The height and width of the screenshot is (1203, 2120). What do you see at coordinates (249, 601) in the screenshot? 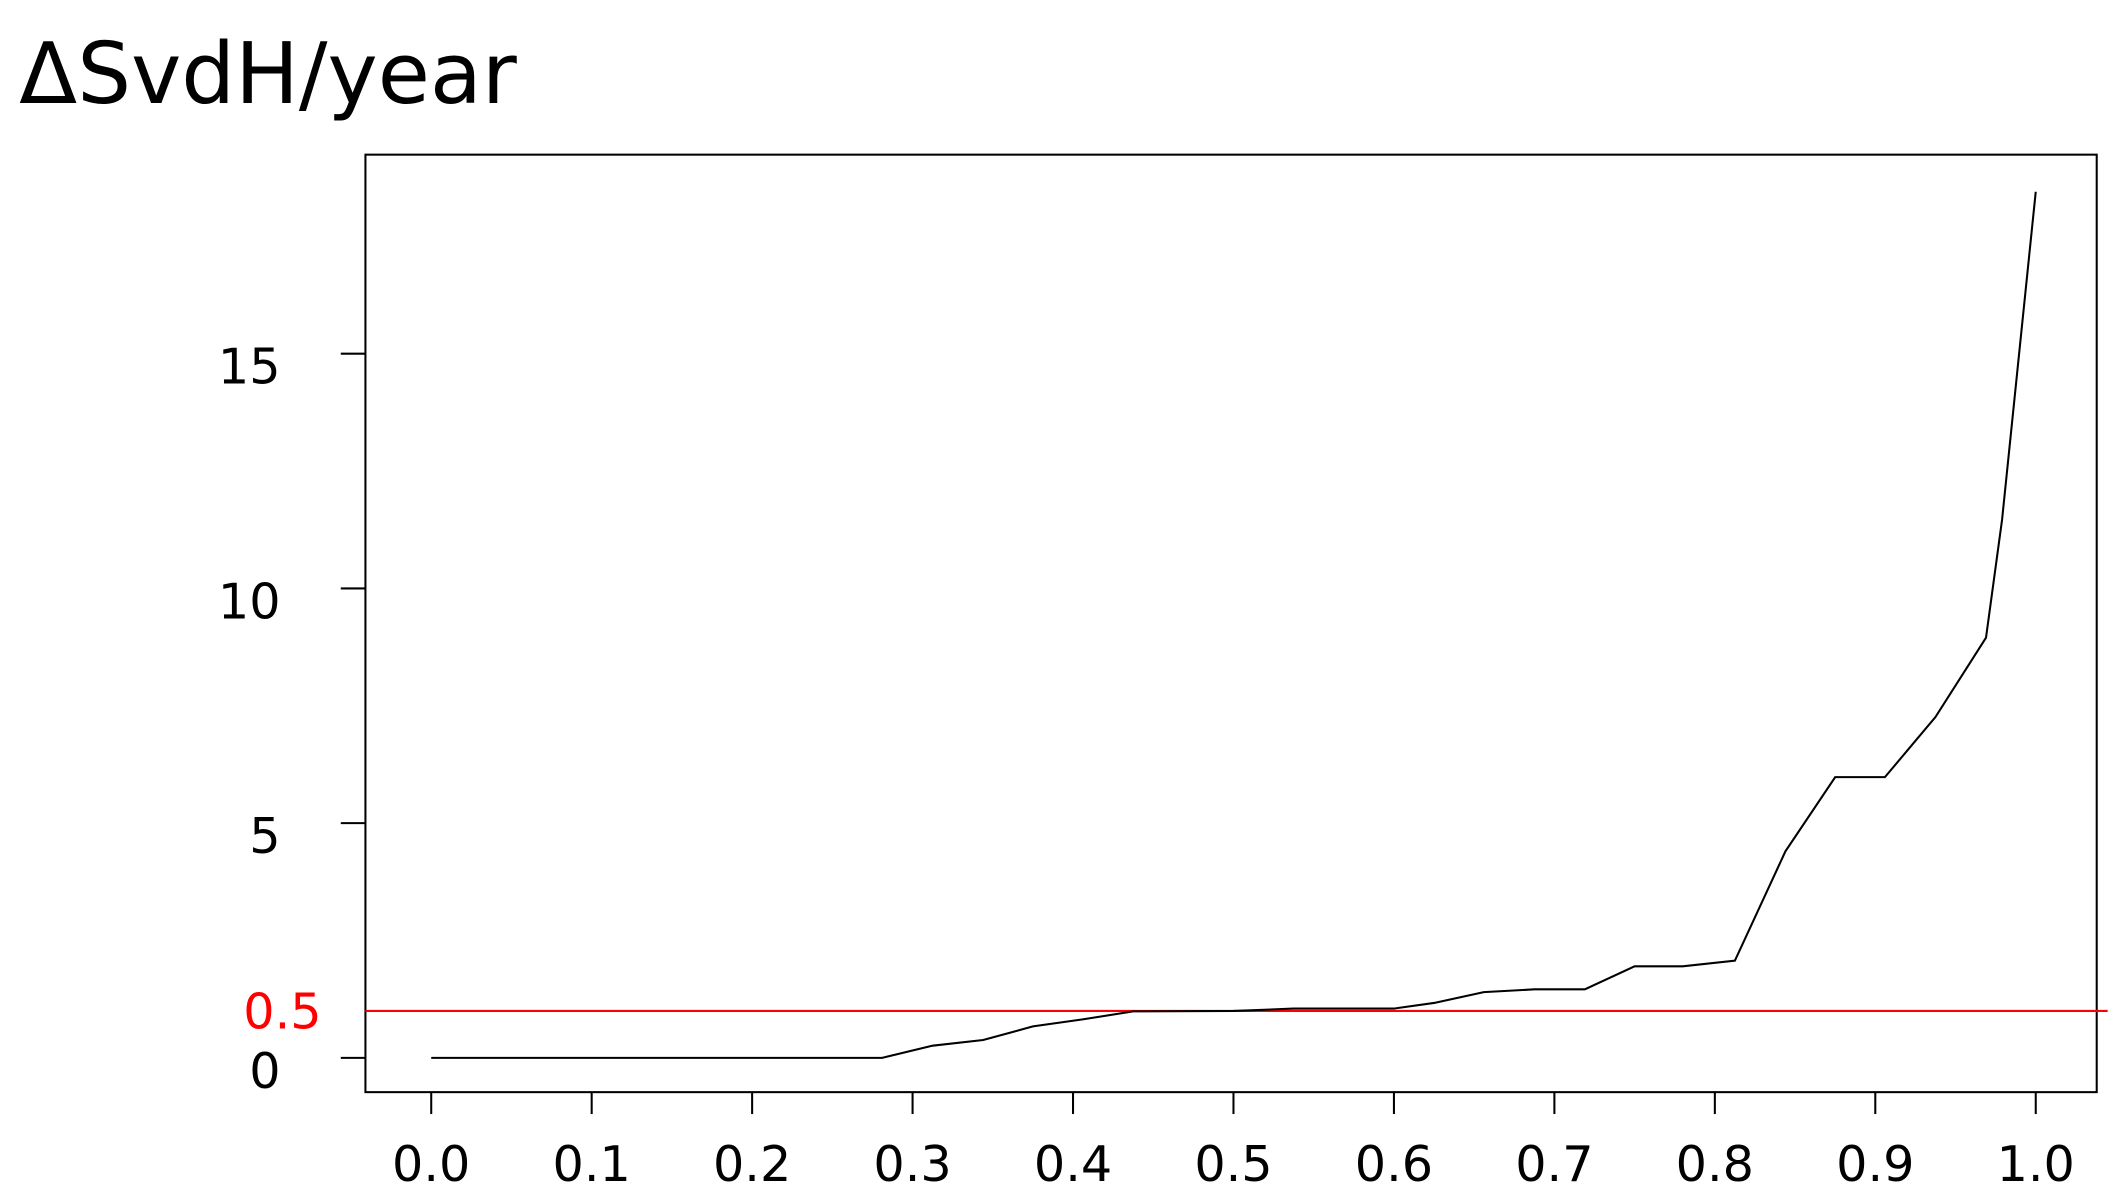
I see `y-tick-label: 10` at bounding box center [249, 601].